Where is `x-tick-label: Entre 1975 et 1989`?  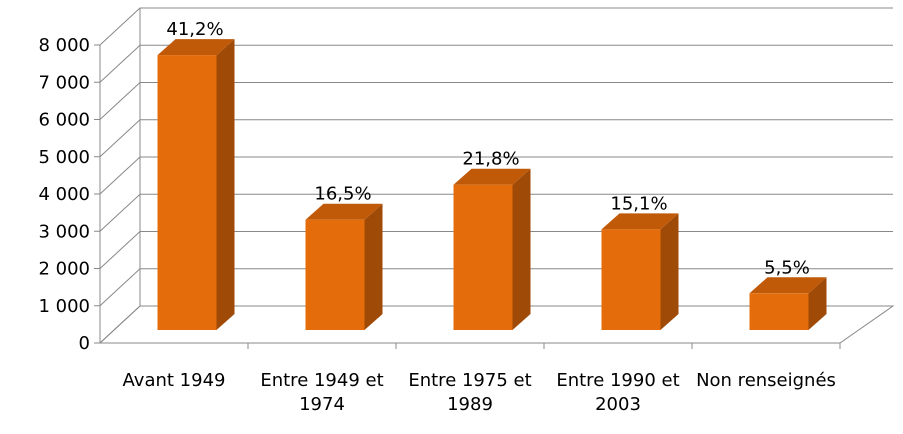
x-tick-label: Entre 1975 et 1989 is located at coordinates (470, 392).